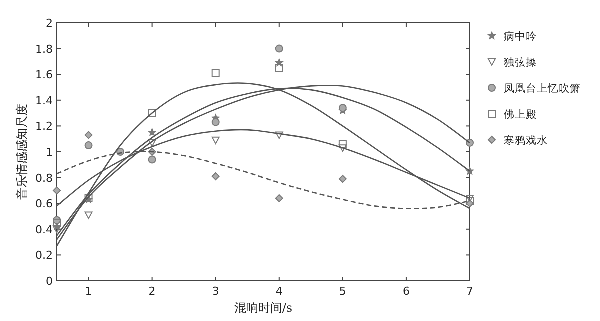  Describe the element at coordinates (520, 62) in the screenshot. I see `legend-label: 独弦操` at that location.